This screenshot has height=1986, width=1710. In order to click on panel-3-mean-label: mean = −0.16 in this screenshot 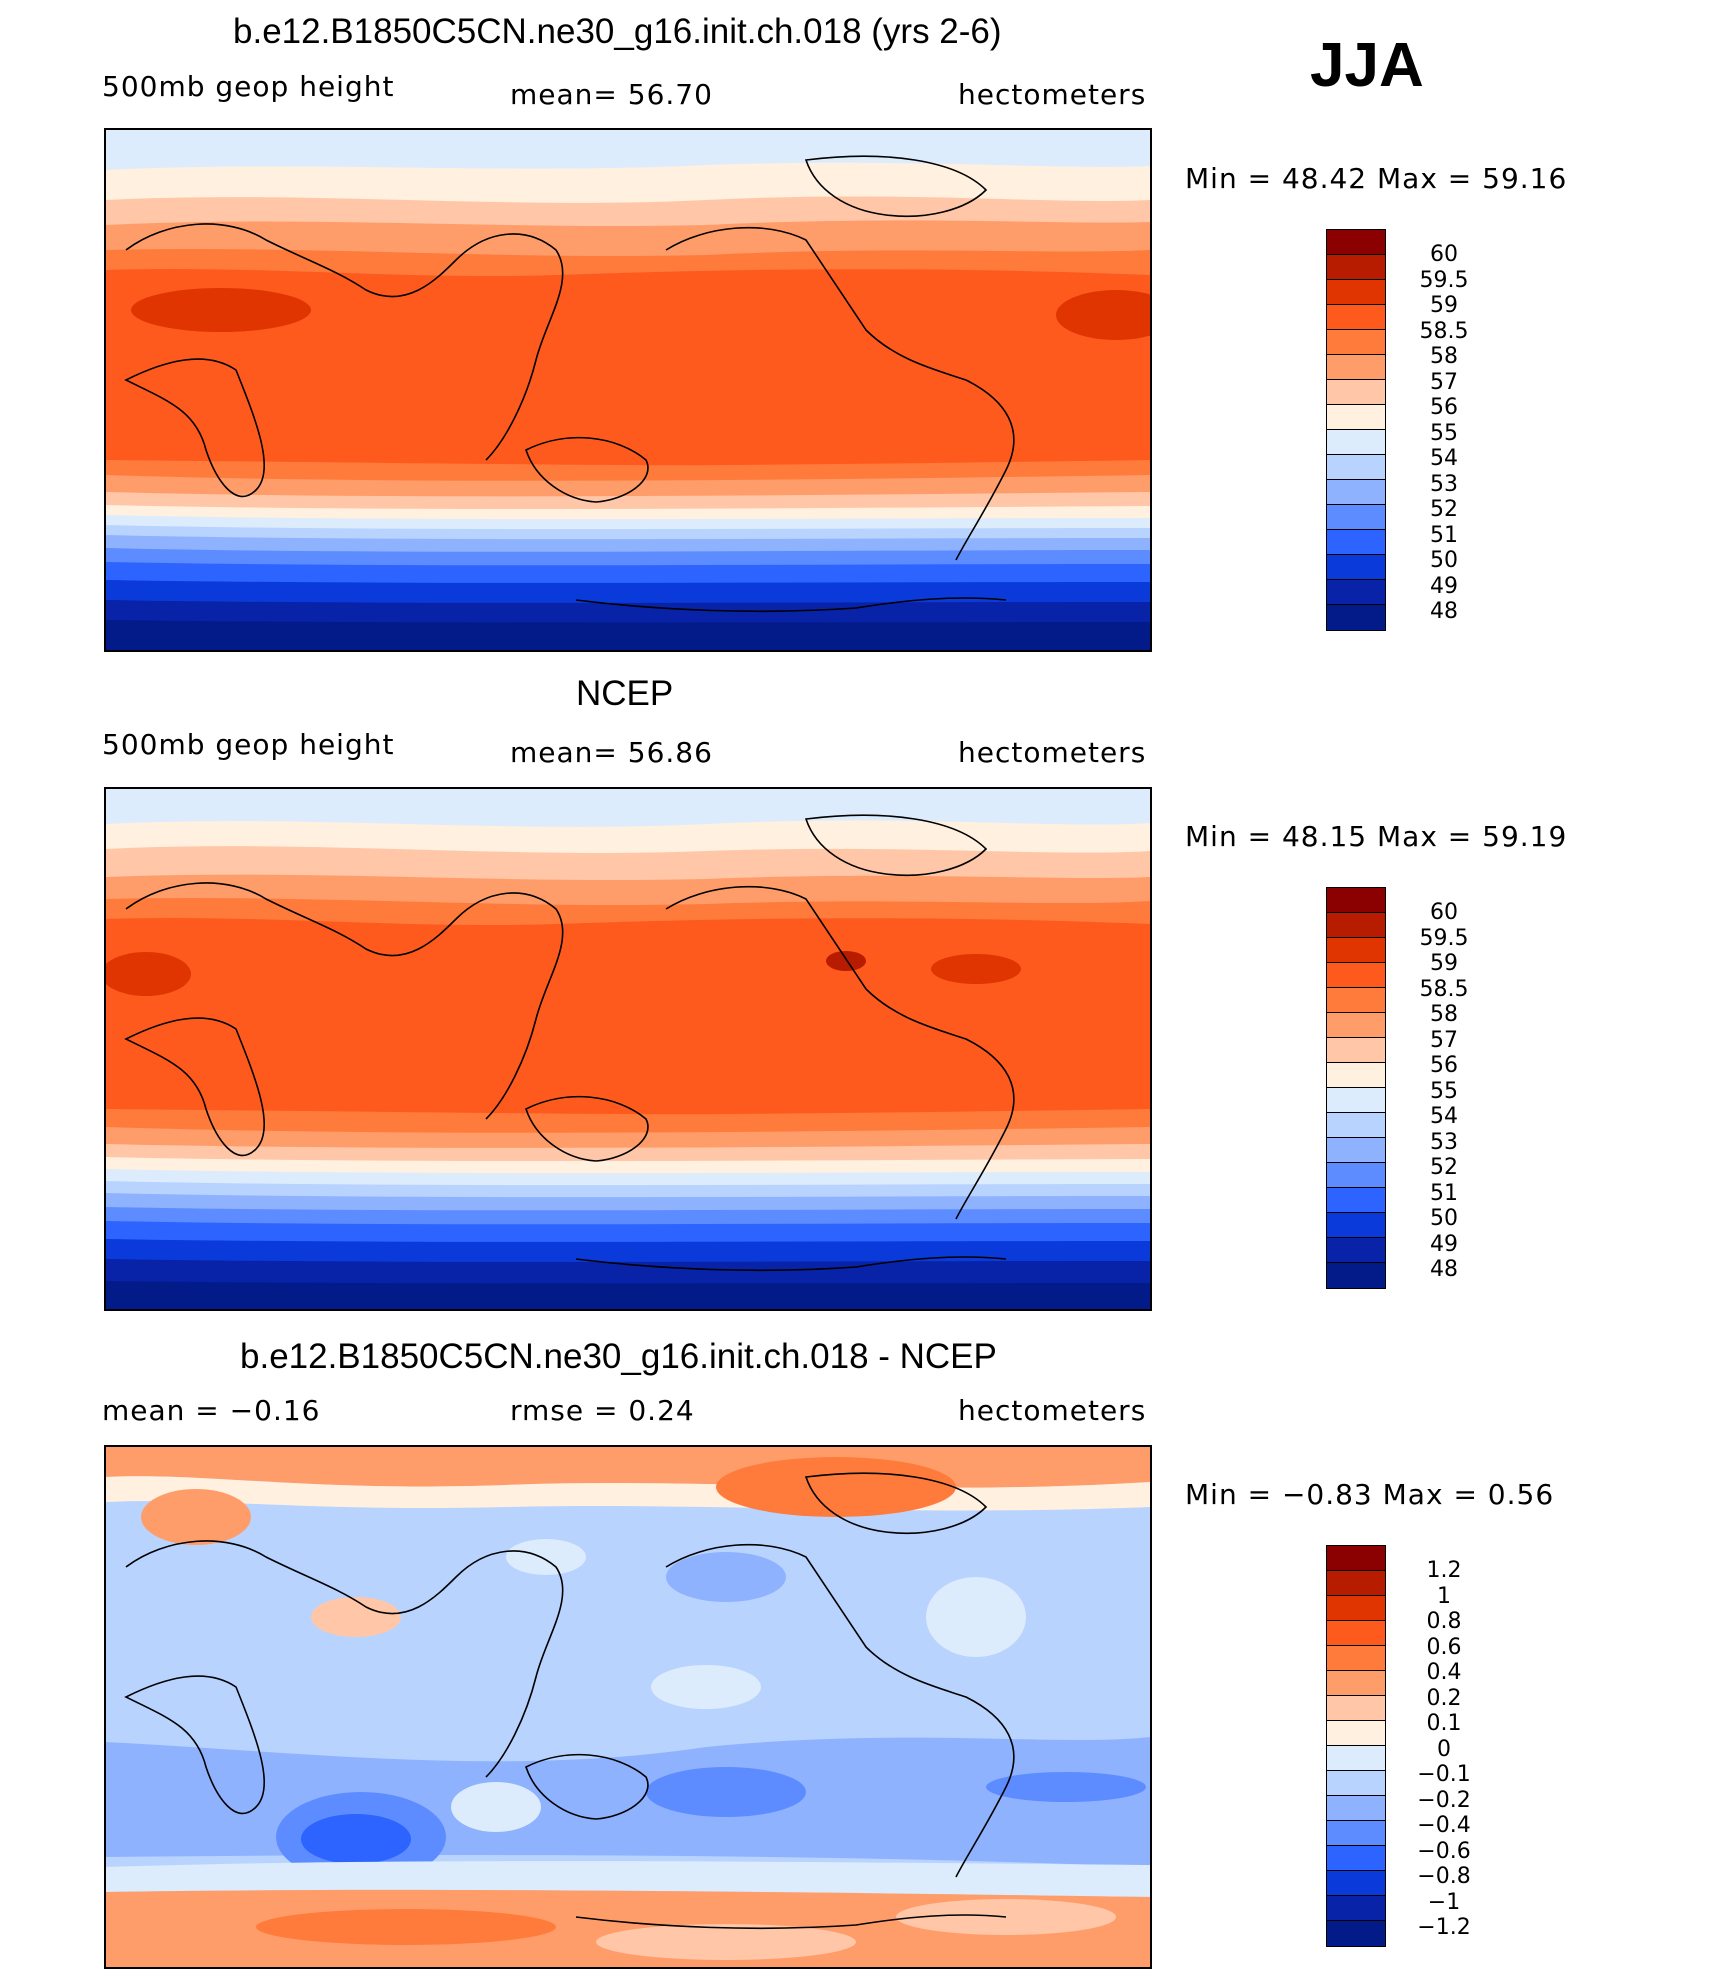, I will do `click(211, 1410)`.